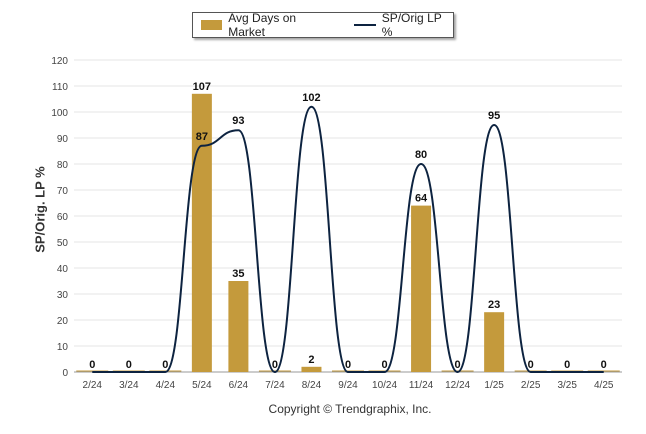 The image size is (646, 434). I want to click on y-tick-label: 0, so click(65, 373).